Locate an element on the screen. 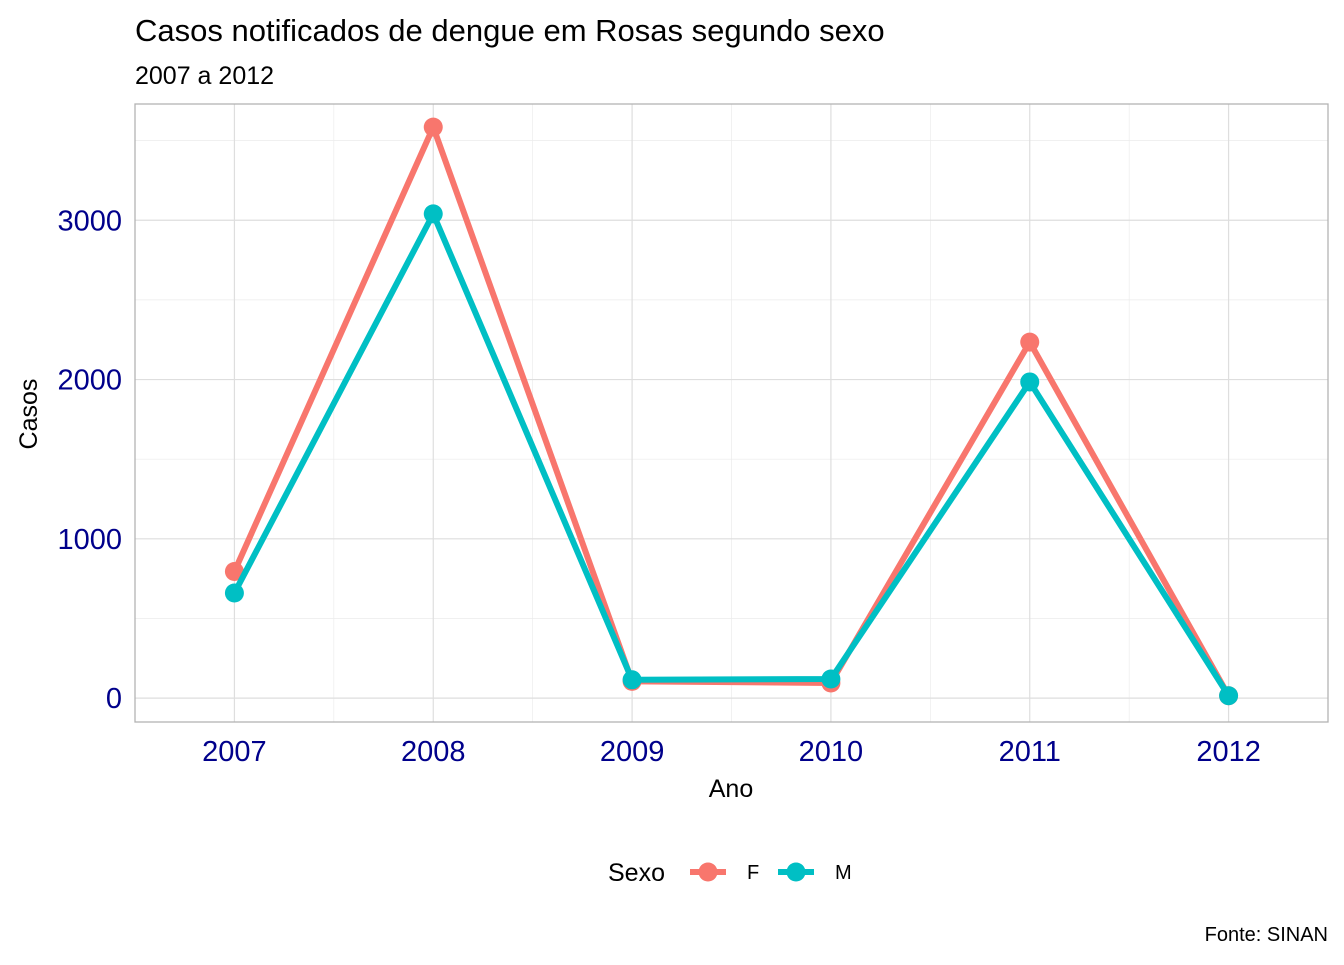  legend-label: F is located at coordinates (753, 873).